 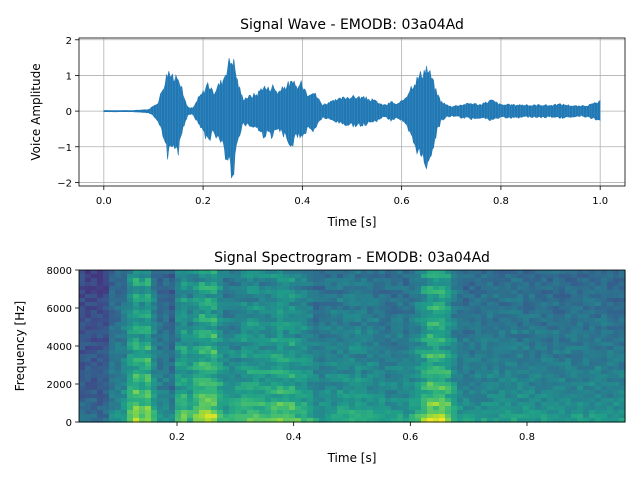 What do you see at coordinates (64, 183) in the screenshot?
I see `wave-y-tick-label: −2` at bounding box center [64, 183].